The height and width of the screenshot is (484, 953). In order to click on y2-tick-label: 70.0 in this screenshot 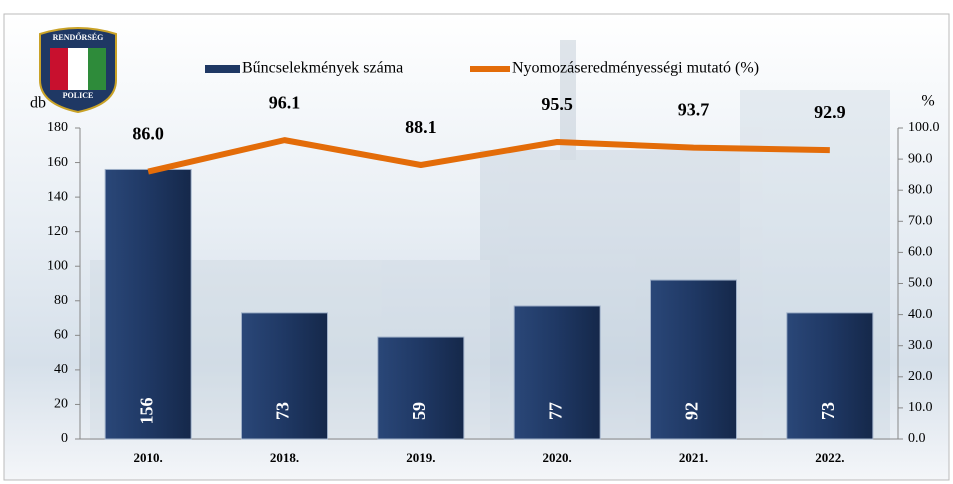, I will do `click(920, 221)`.